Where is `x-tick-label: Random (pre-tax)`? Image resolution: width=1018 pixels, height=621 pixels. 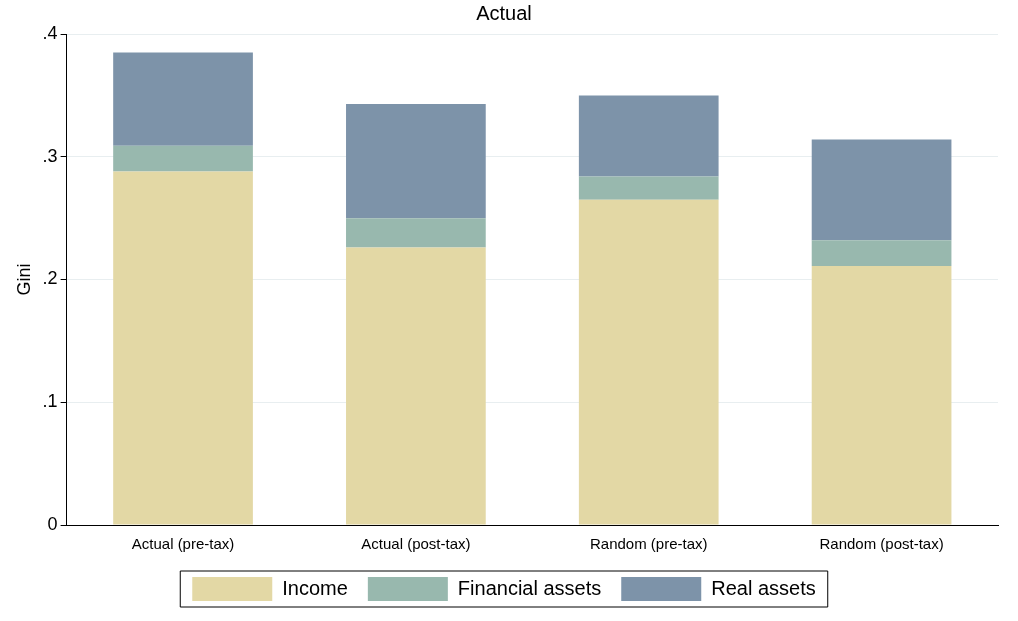 x-tick-label: Random (pre-tax) is located at coordinates (648, 544).